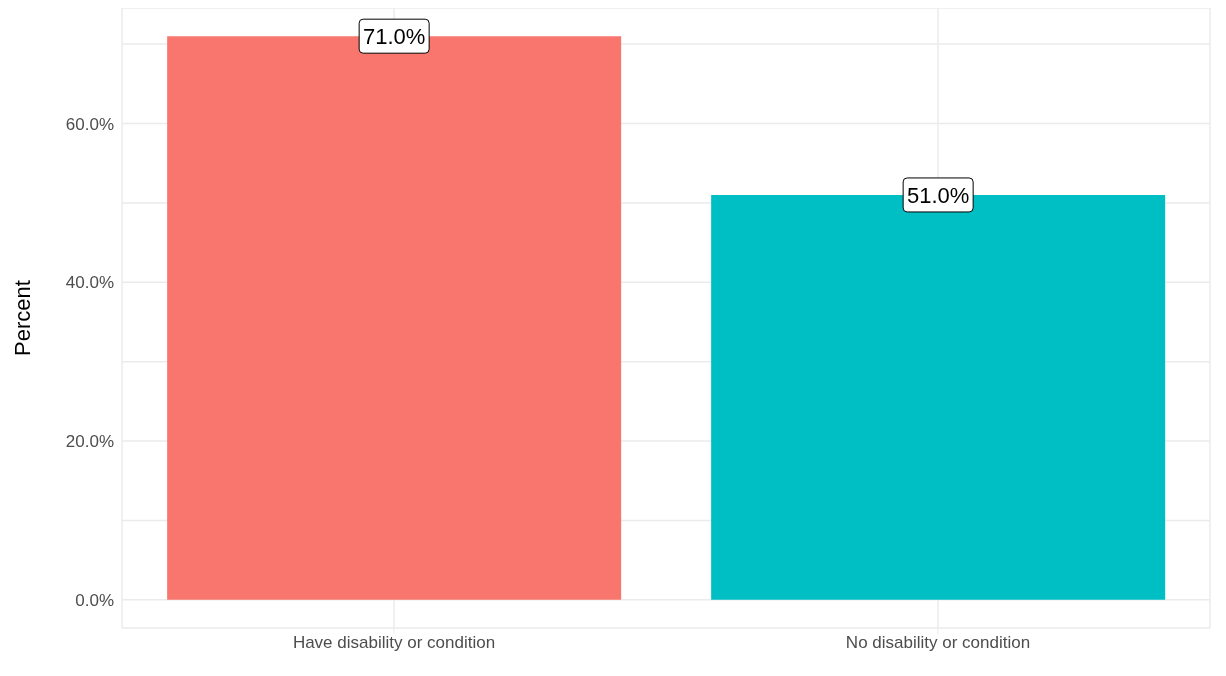  I want to click on data-label: 51.0%, so click(938, 195).